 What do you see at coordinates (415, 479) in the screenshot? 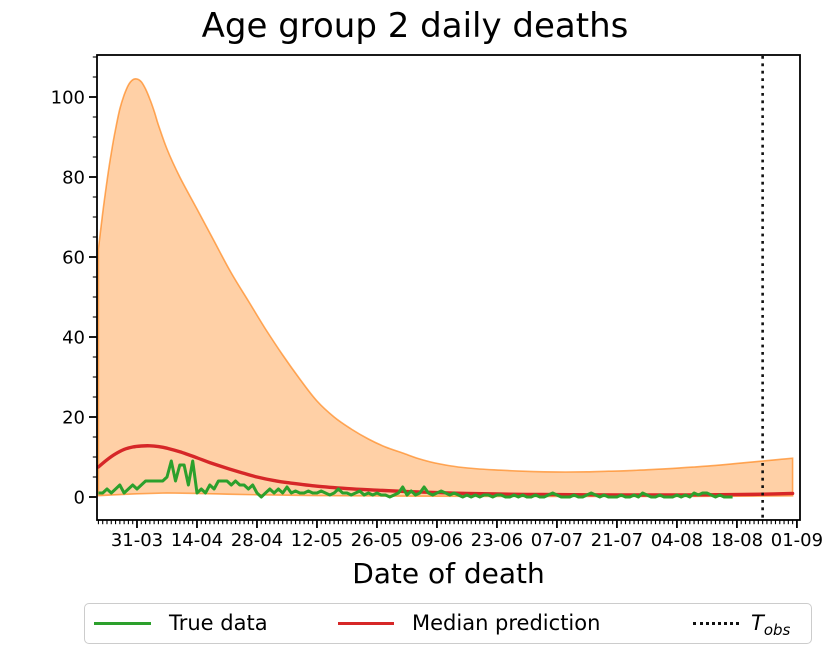
I see `true-data-line` at bounding box center [415, 479].